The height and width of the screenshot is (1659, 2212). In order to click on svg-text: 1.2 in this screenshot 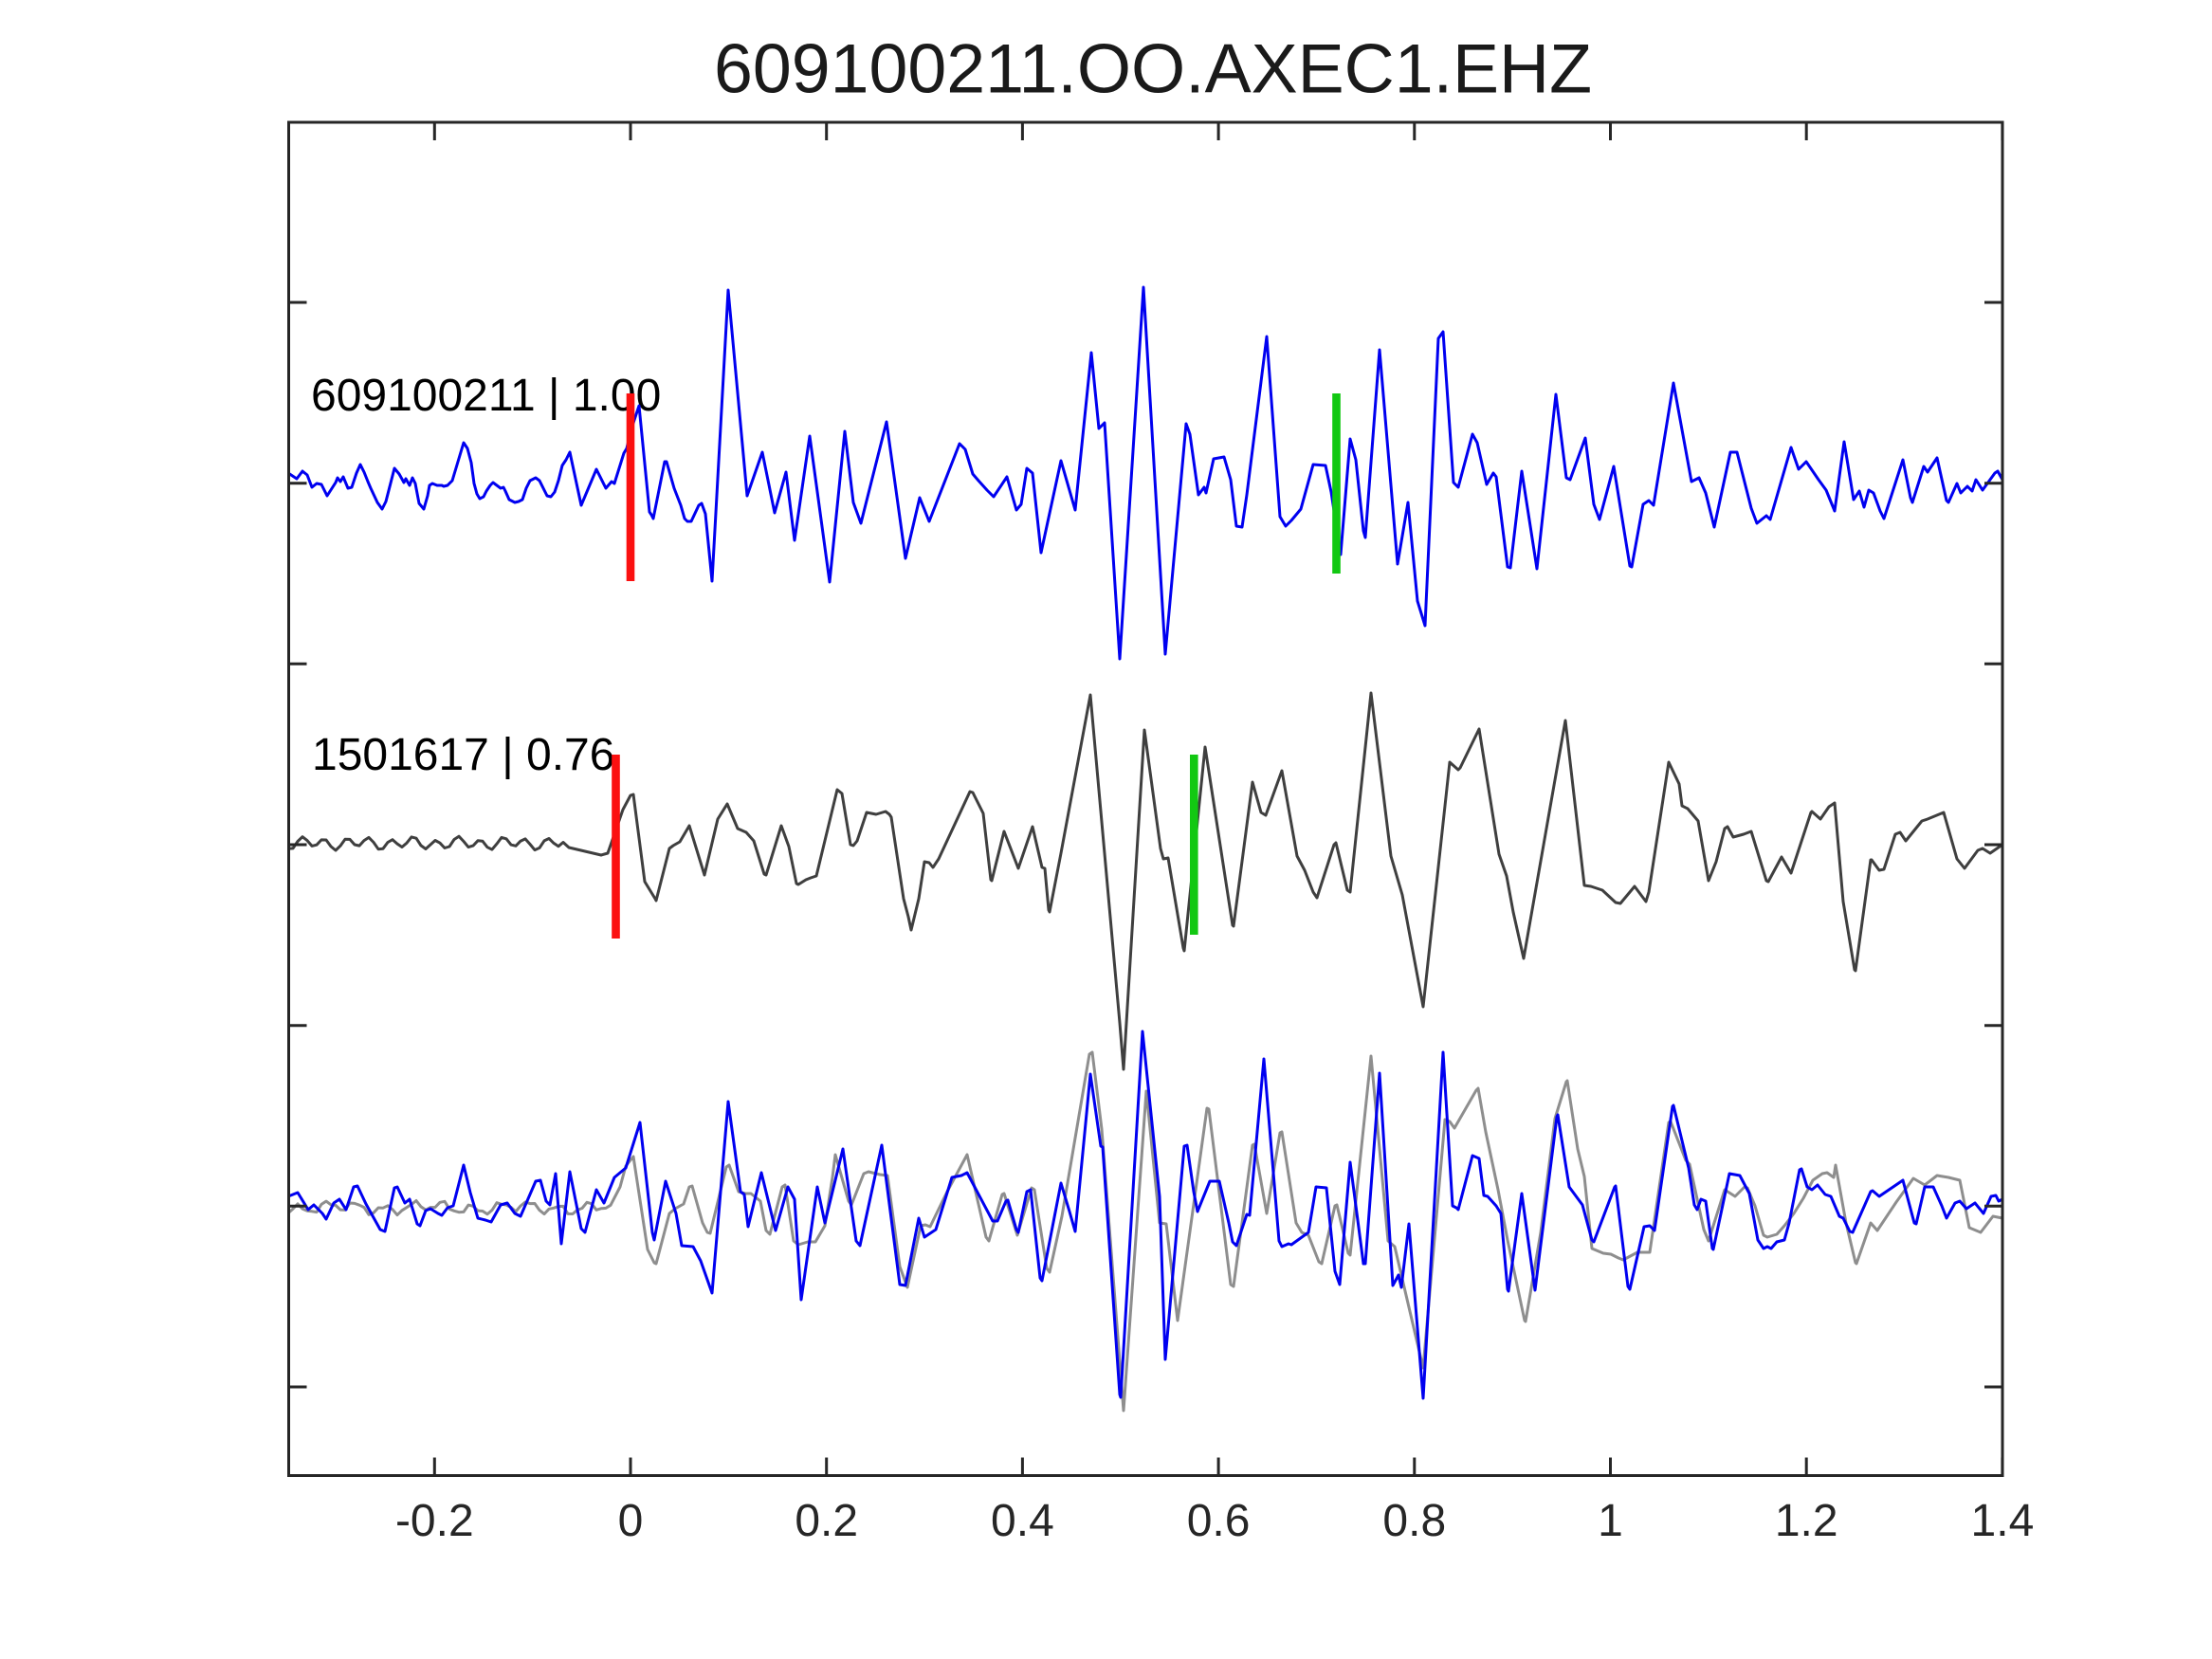, I will do `click(1806, 1521)`.